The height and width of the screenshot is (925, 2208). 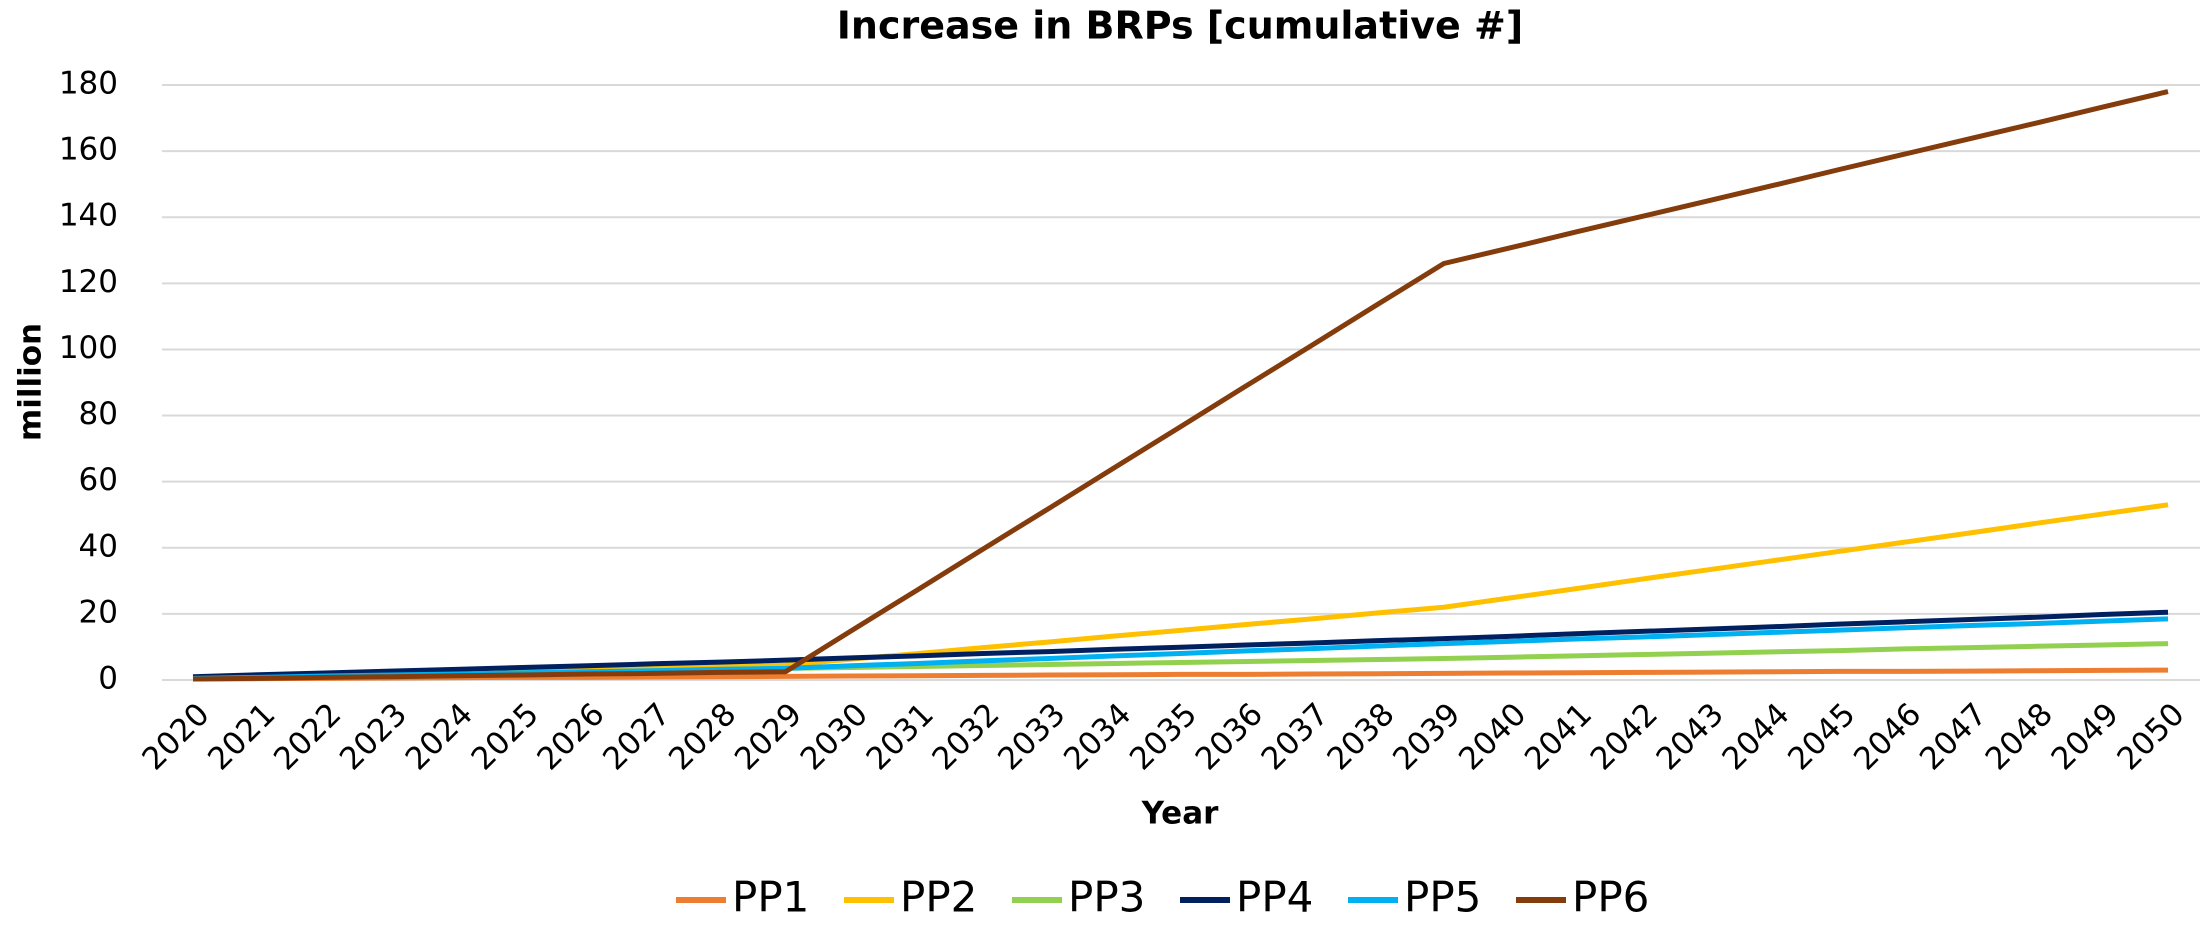 I want to click on x-tick-label: 2047, so click(x=1953, y=736).